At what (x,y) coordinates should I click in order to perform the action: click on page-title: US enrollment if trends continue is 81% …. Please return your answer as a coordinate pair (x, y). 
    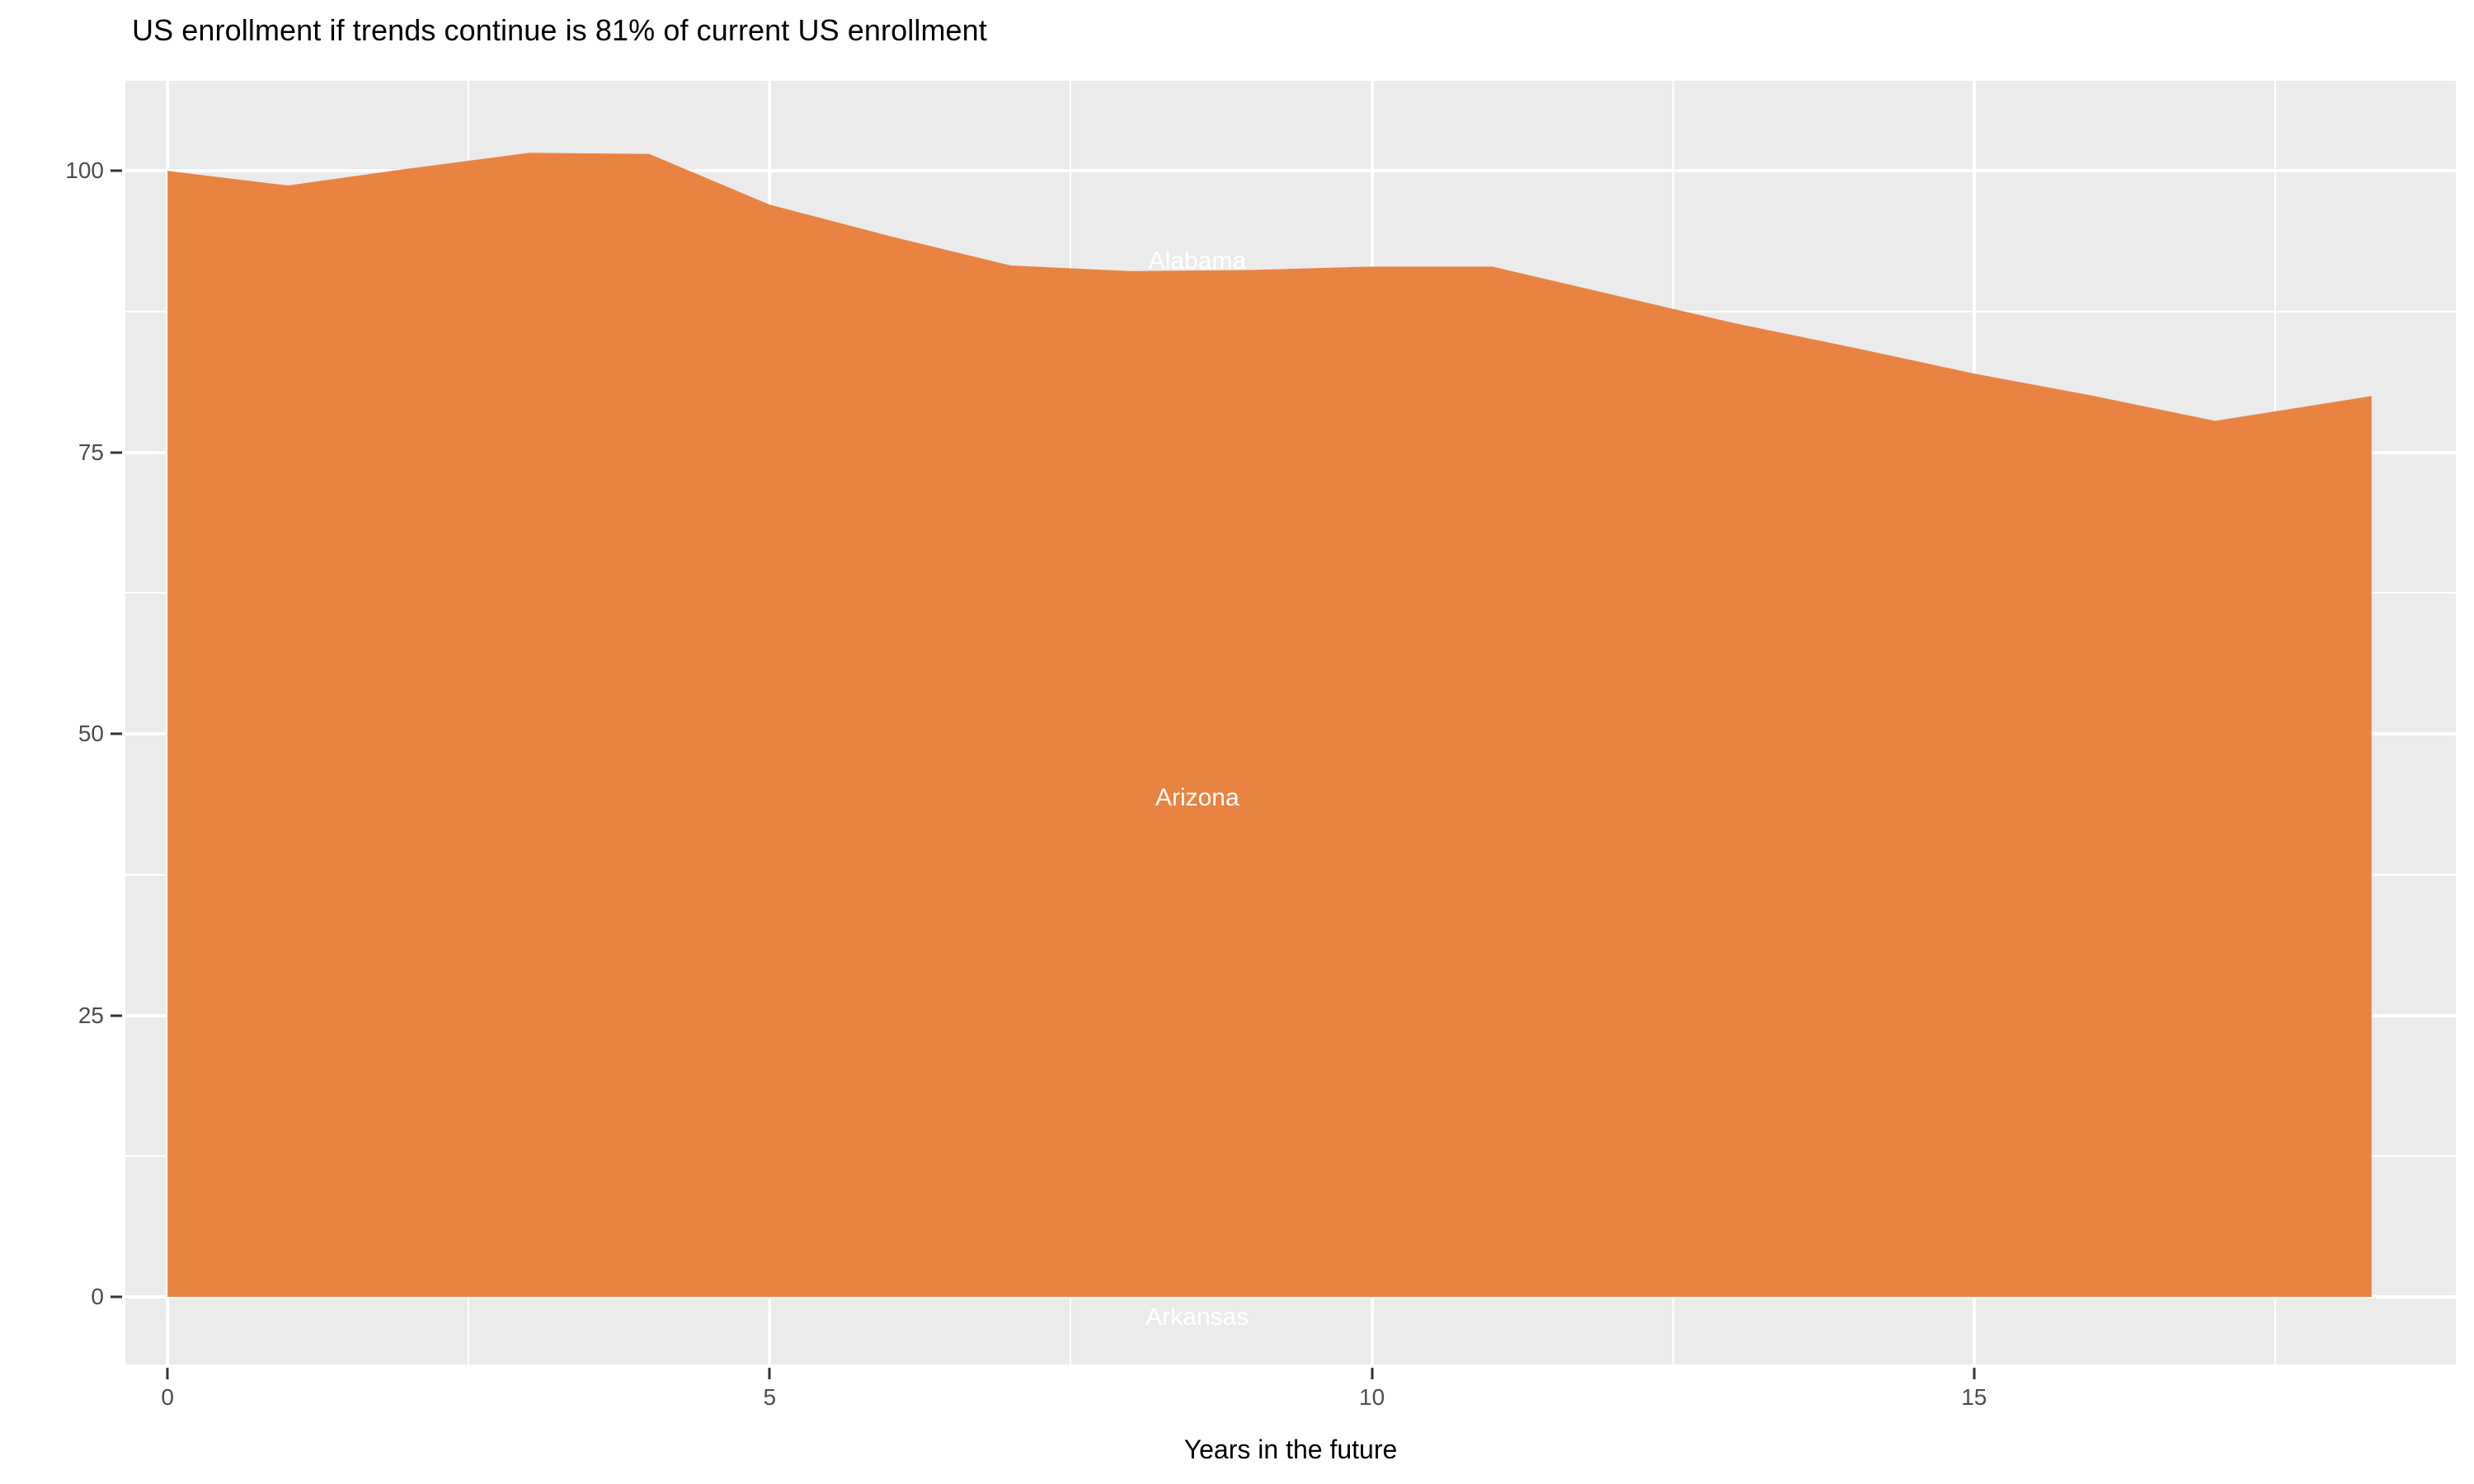
    Looking at the image, I should click on (559, 30).